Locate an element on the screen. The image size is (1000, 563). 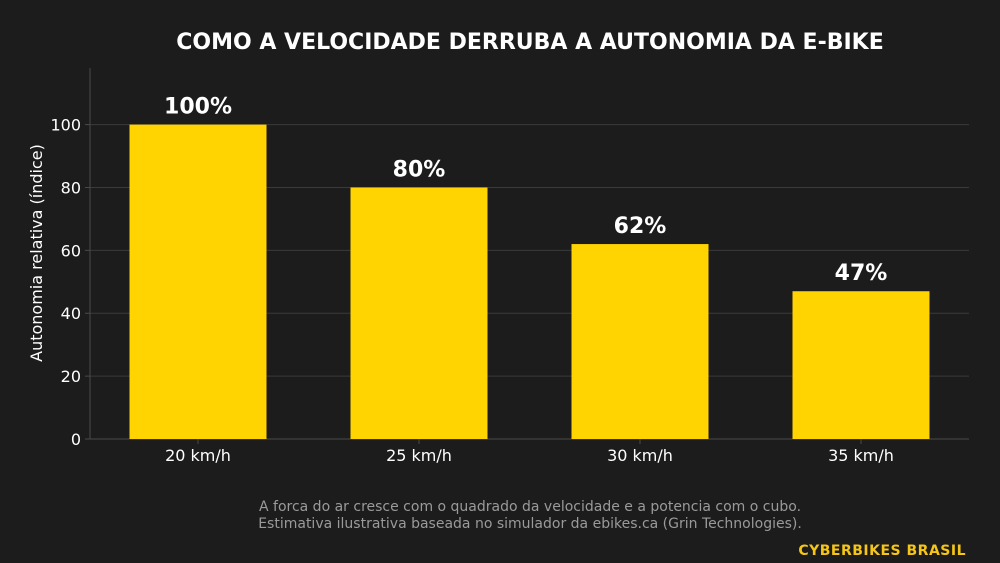
y-tick-label: 60 is located at coordinates (71, 250).